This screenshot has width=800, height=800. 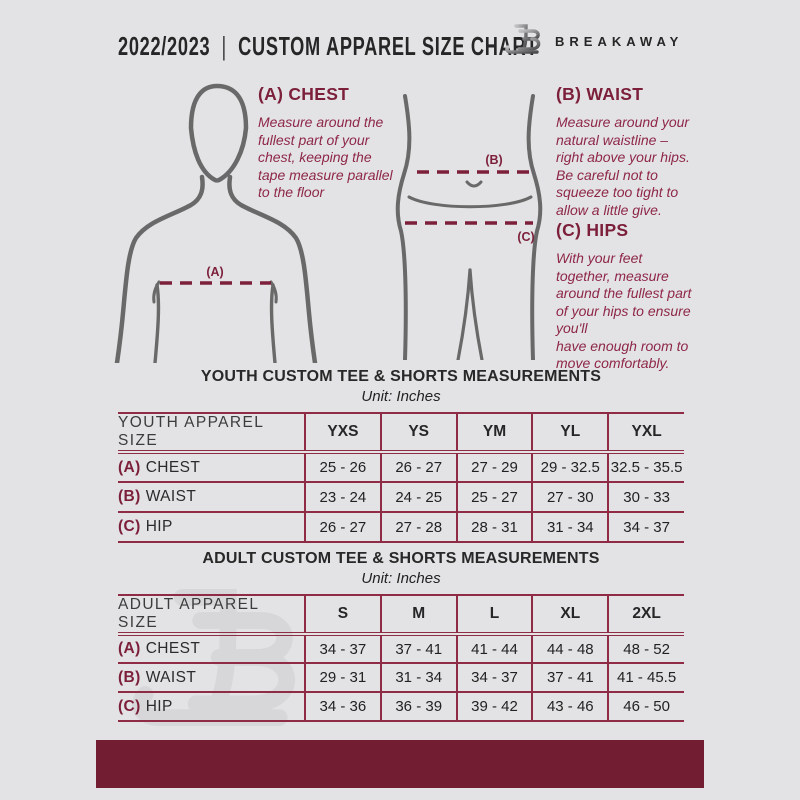 What do you see at coordinates (494, 527) in the screenshot?
I see `cell: 28 - 31` at bounding box center [494, 527].